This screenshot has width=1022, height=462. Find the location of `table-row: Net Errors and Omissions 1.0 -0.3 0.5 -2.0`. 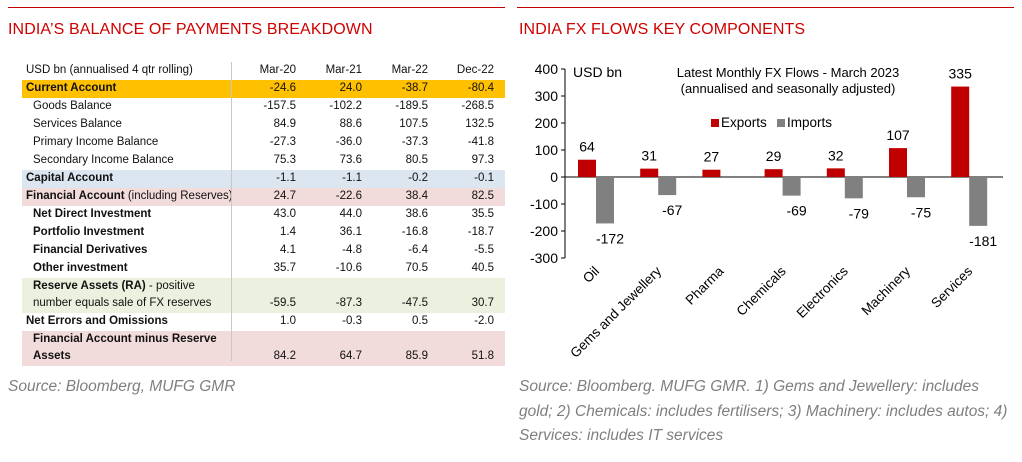

table-row: Net Errors and Omissions 1.0 -0.3 0.5 -2.0 is located at coordinates (263, 322).